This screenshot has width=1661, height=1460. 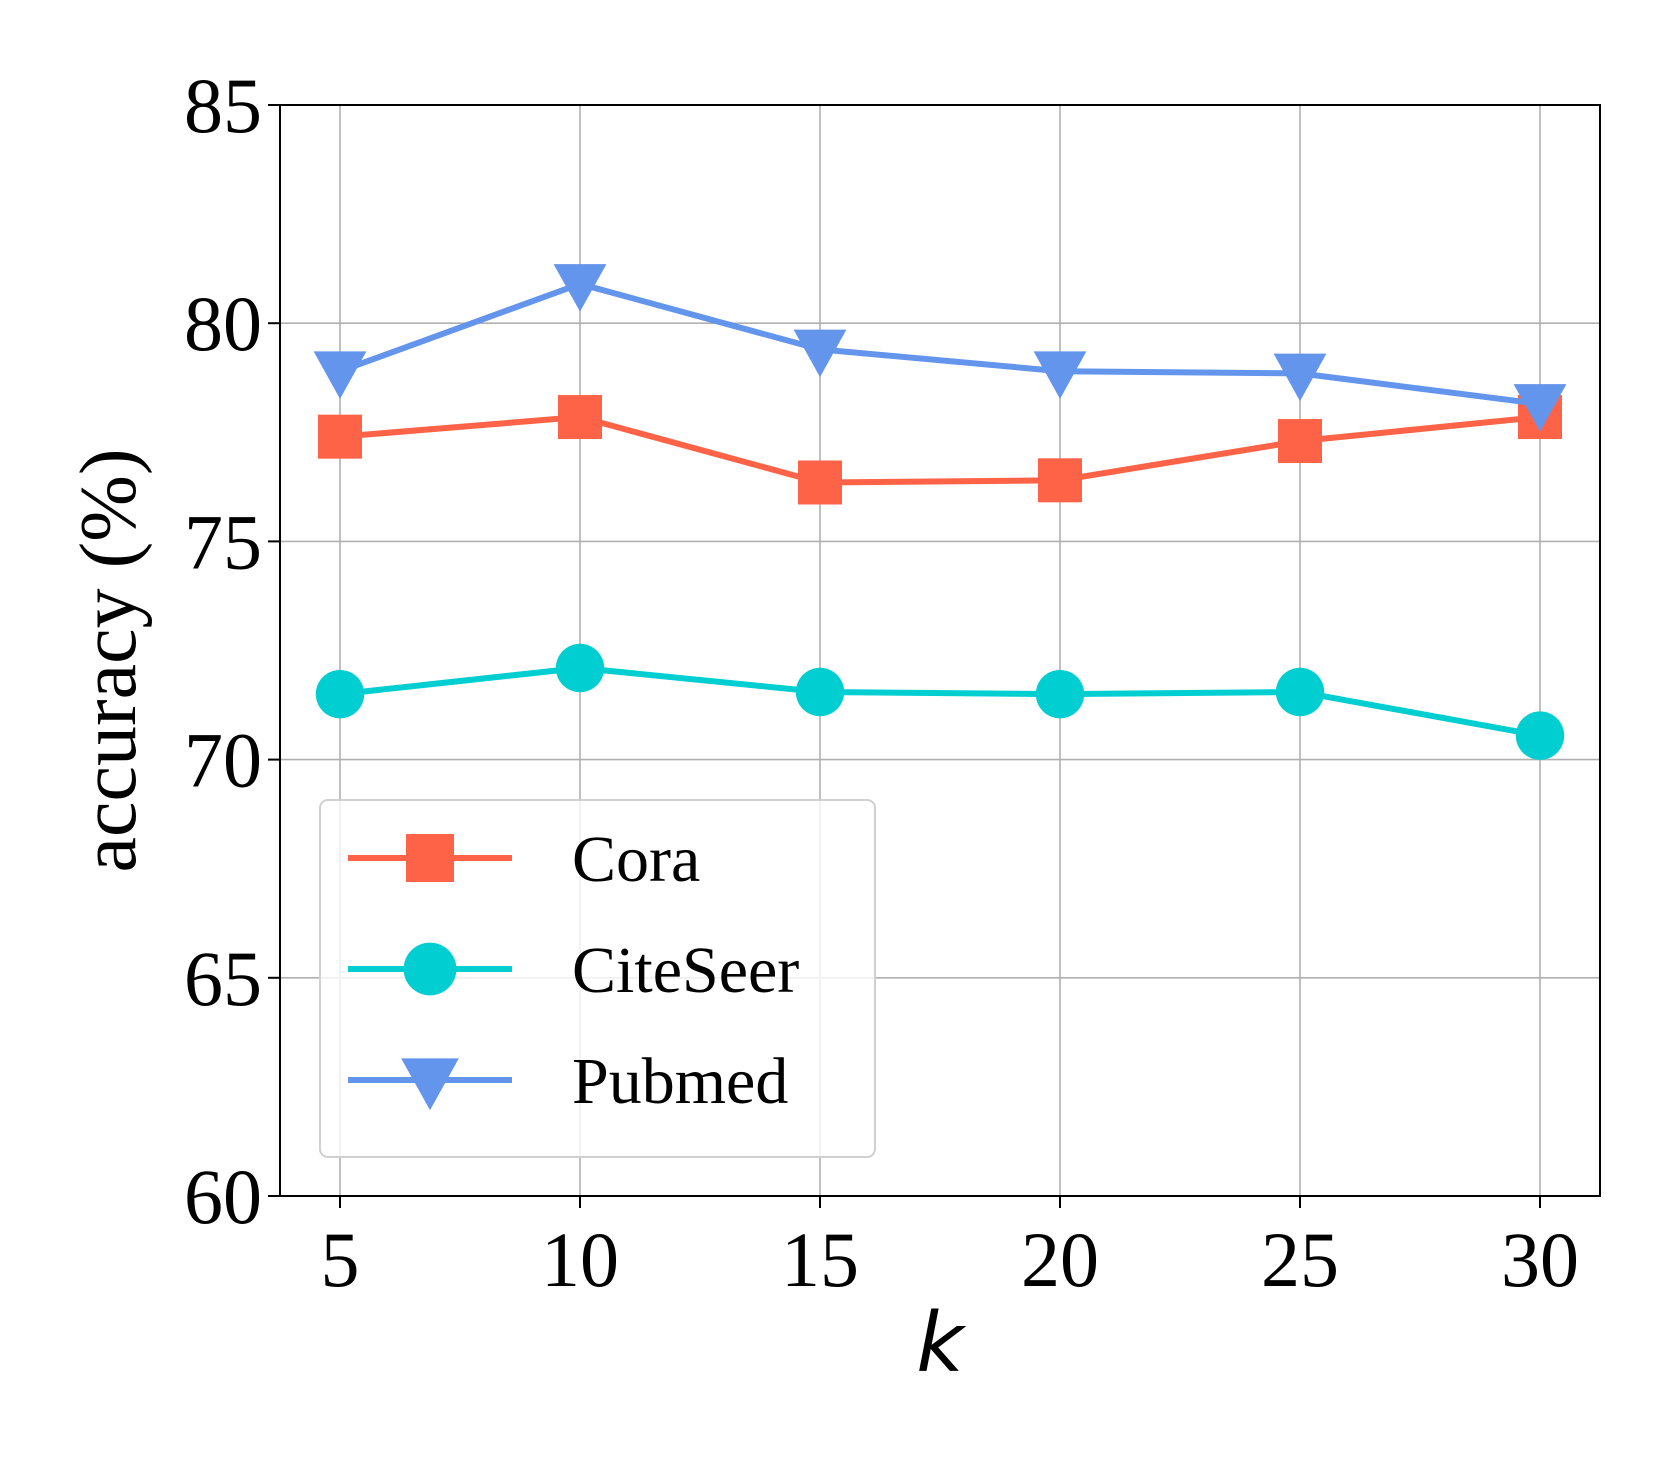 I want to click on series-pubmed, so click(x=940, y=348).